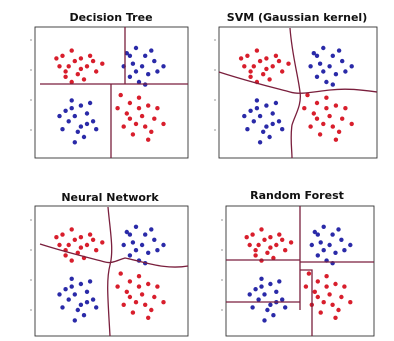  Describe the element at coordinates (297, 195) in the screenshot. I see `panel-title: Random Forest` at that location.